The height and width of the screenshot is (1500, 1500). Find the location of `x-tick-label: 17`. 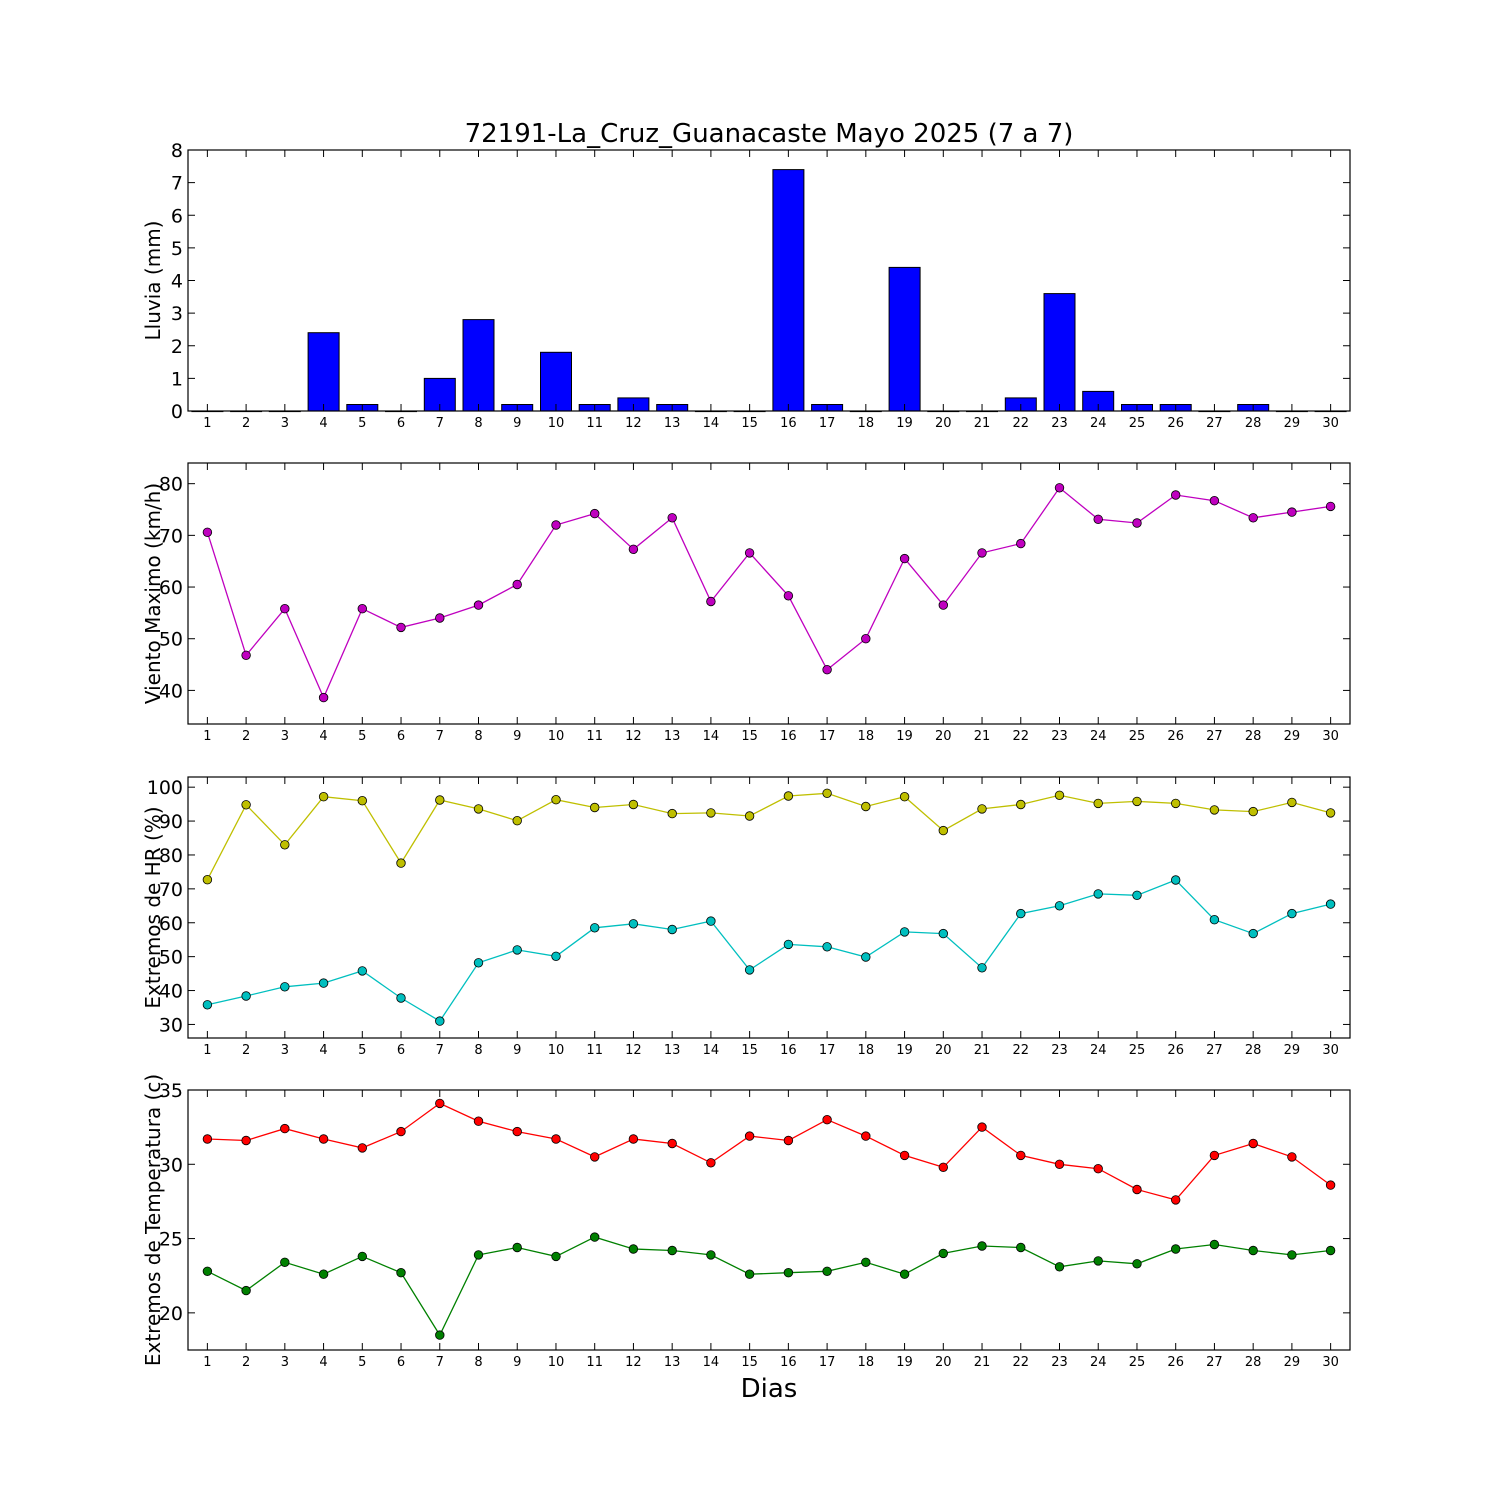

x-tick-label: 17 is located at coordinates (827, 1050).